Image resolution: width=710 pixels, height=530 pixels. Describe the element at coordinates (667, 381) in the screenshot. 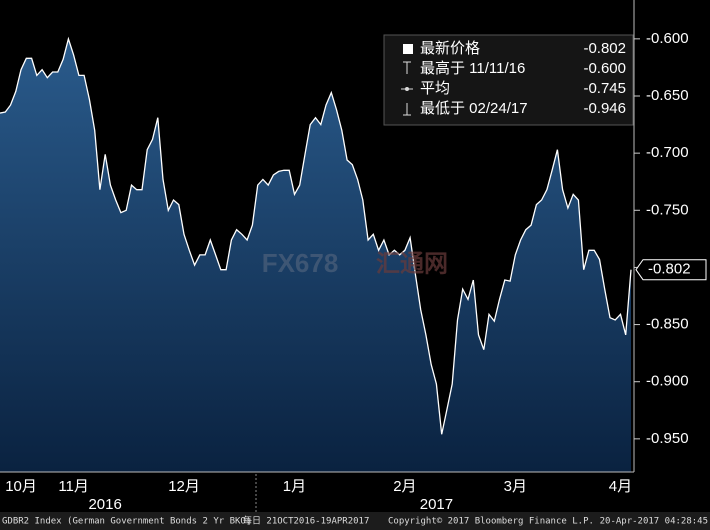

I see `y-tick-label: -0.900` at that location.